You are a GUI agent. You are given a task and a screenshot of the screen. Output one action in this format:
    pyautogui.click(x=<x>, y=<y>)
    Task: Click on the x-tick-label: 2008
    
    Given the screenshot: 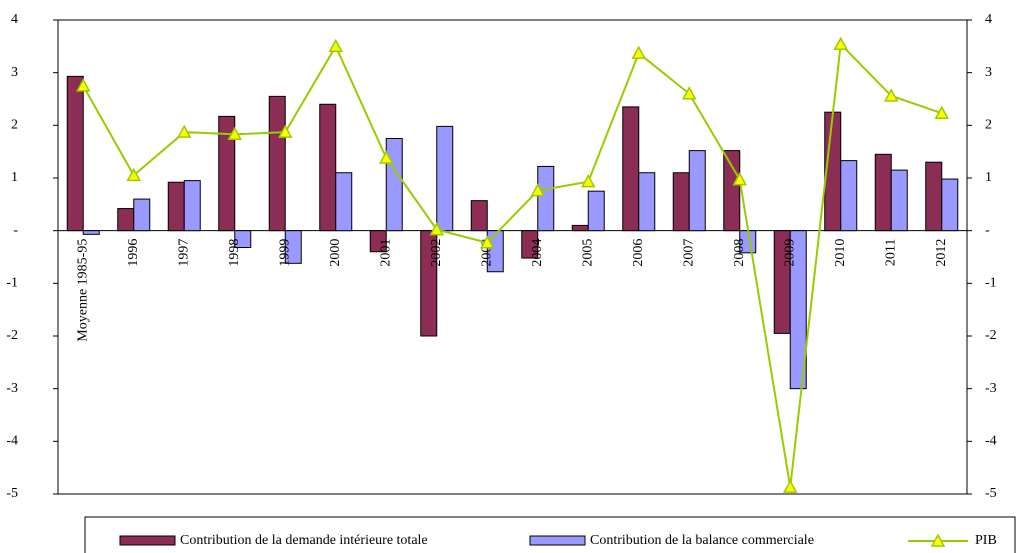 What is the action you would take?
    pyautogui.click(x=739, y=253)
    